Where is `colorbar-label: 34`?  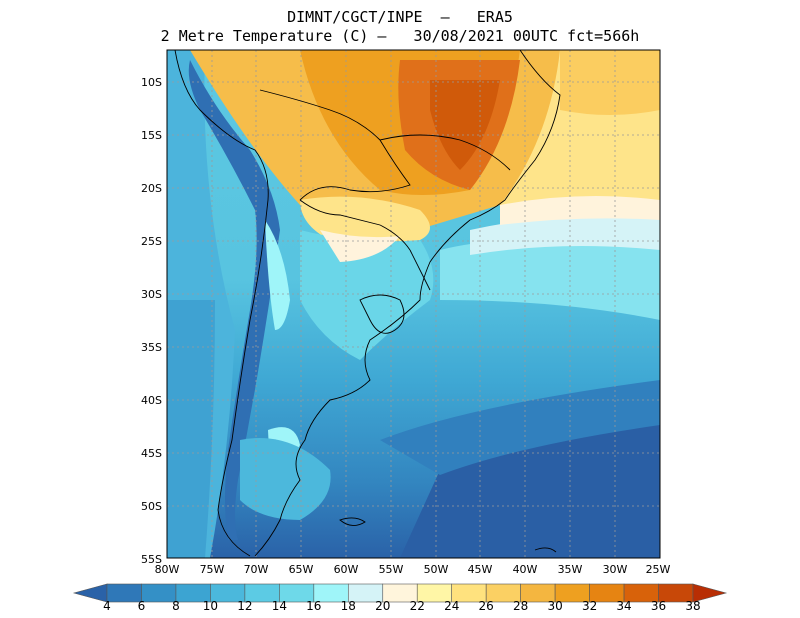 colorbar-label: 34 is located at coordinates (623, 606).